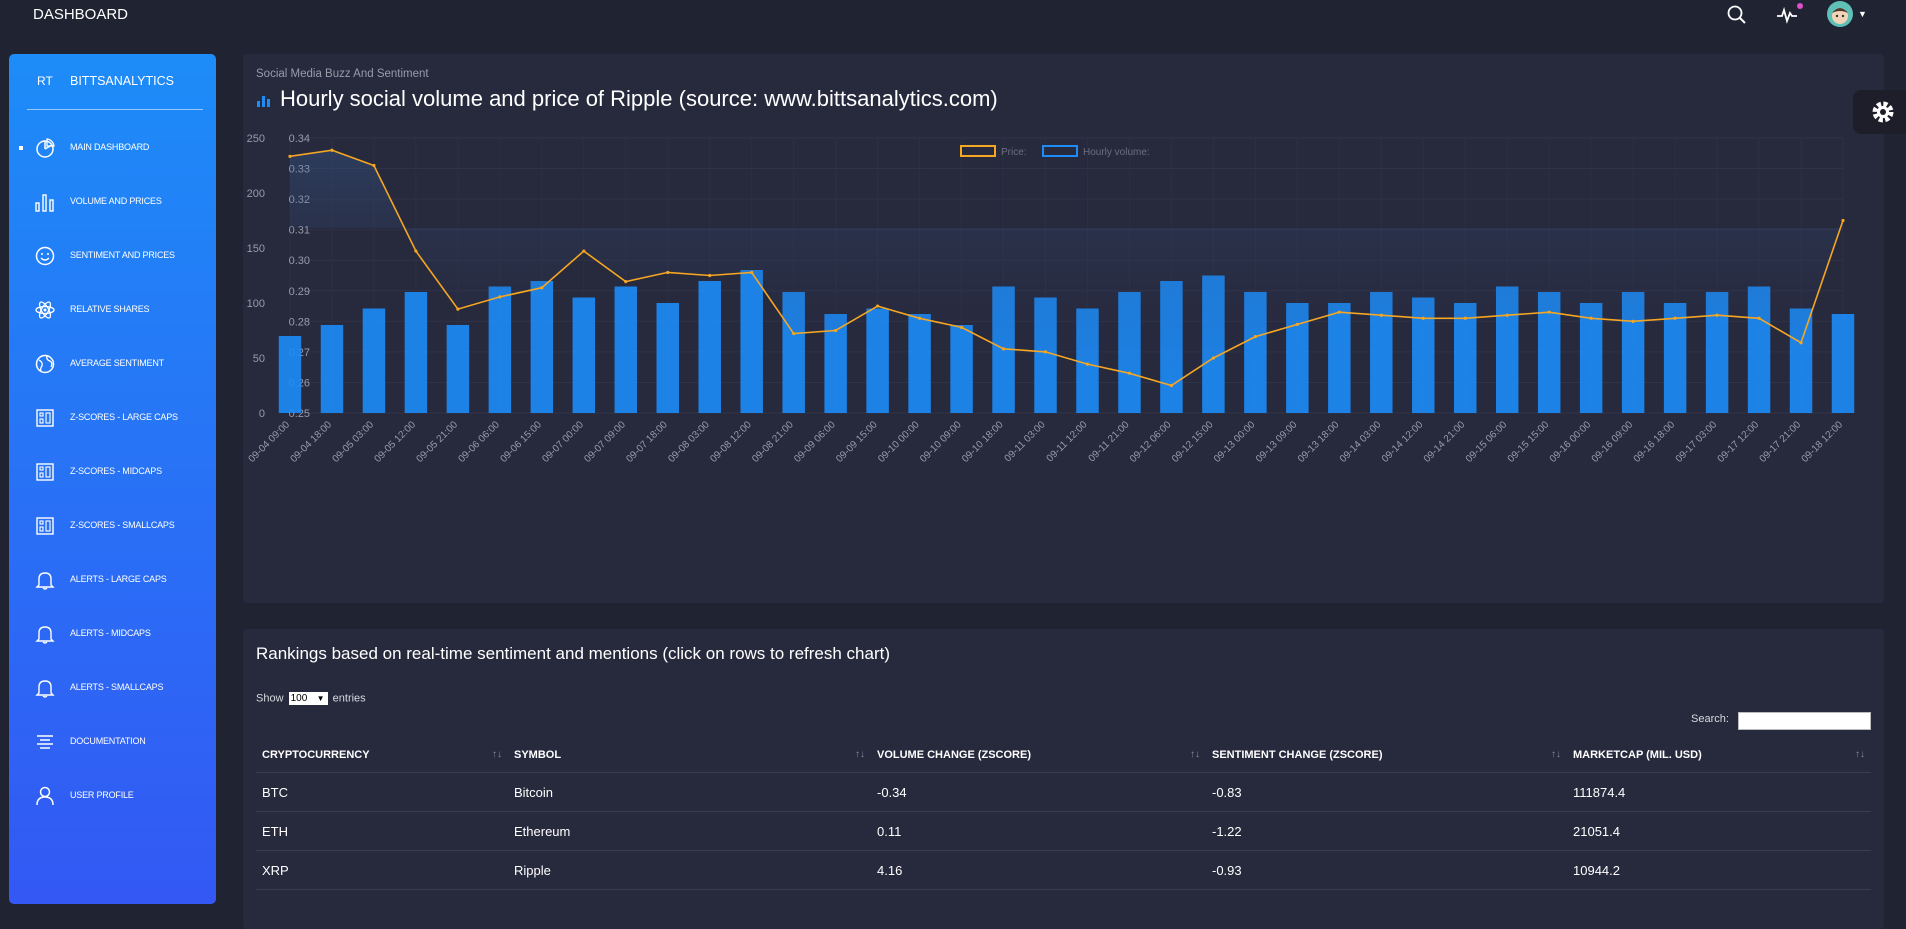  Describe the element at coordinates (112, 797) in the screenshot. I see `sidebar-item-user-profile: USER PROFILE` at that location.